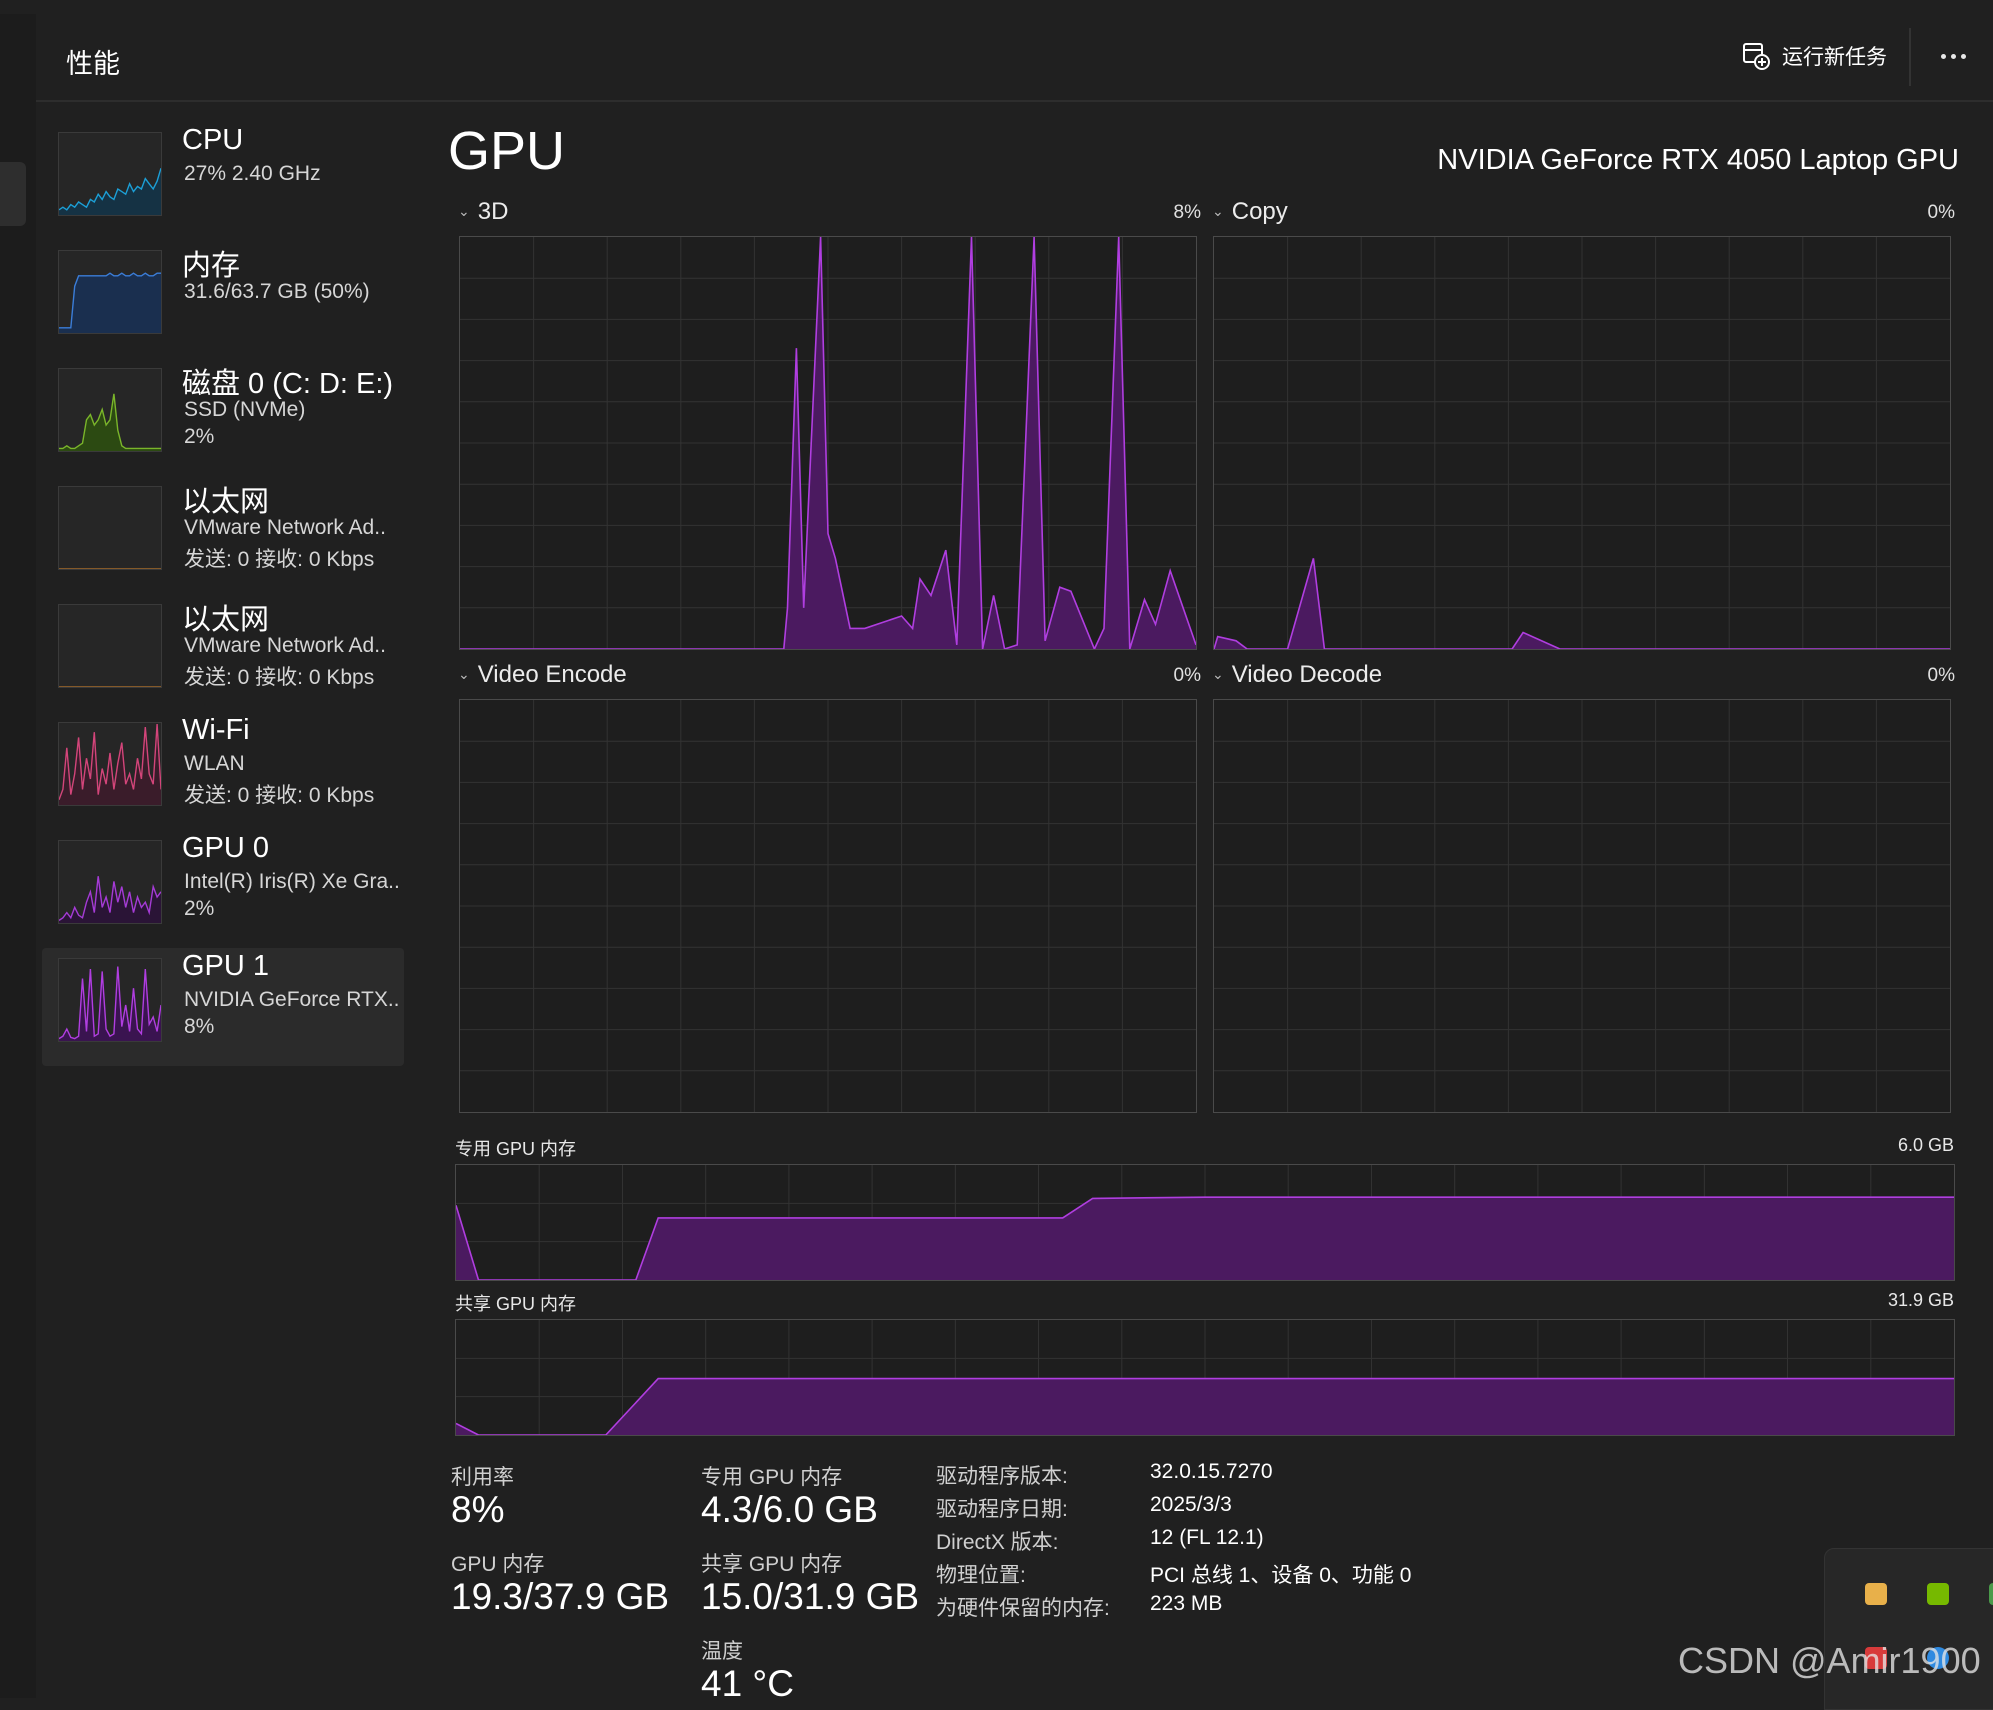 Image resolution: width=1993 pixels, height=1710 pixels. I want to click on driver-date-key: 驱动程序日期:, so click(1002, 1509).